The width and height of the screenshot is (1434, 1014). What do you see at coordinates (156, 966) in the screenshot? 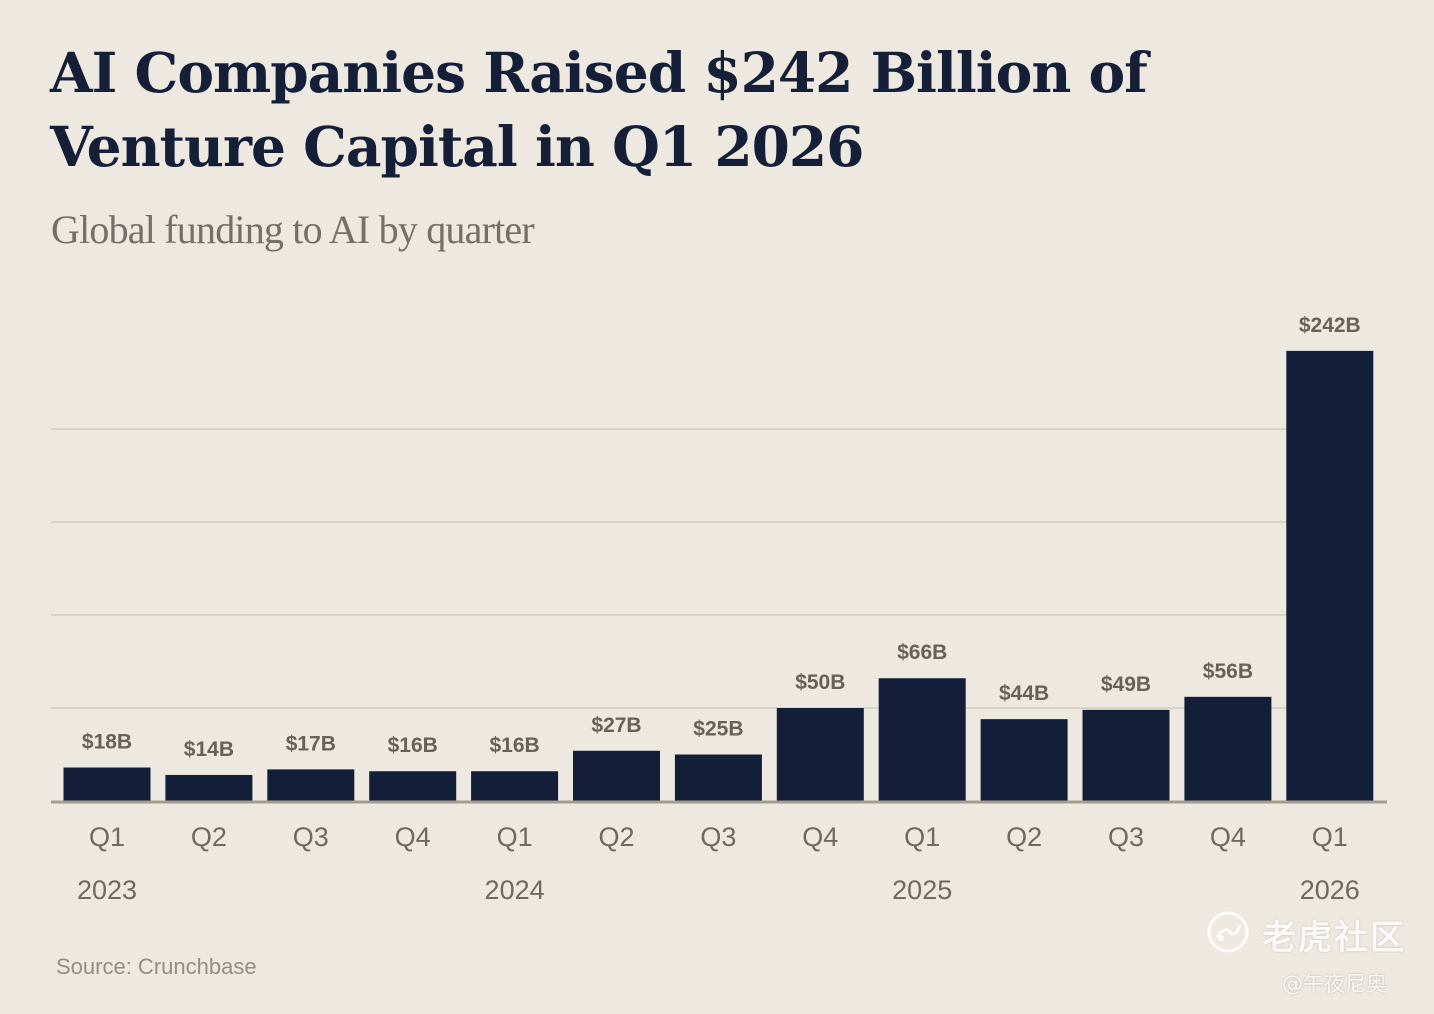
I see `source-note: Source: Crunchbase` at bounding box center [156, 966].